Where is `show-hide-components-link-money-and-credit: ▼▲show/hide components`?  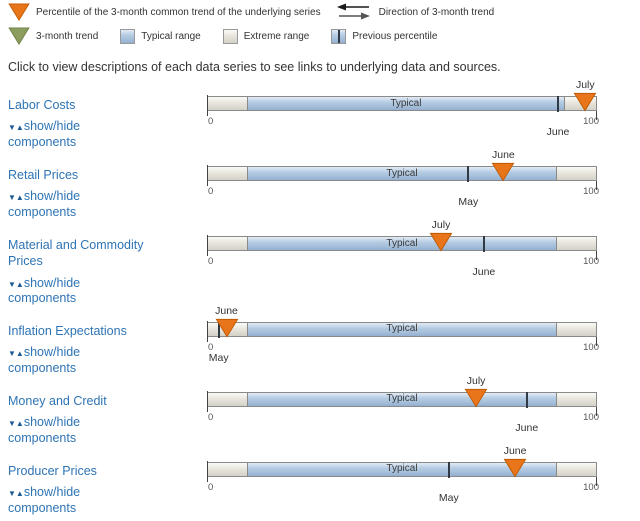
show-hide-components-link-money-and-credit: ▼▲show/hide components is located at coordinates (64, 430).